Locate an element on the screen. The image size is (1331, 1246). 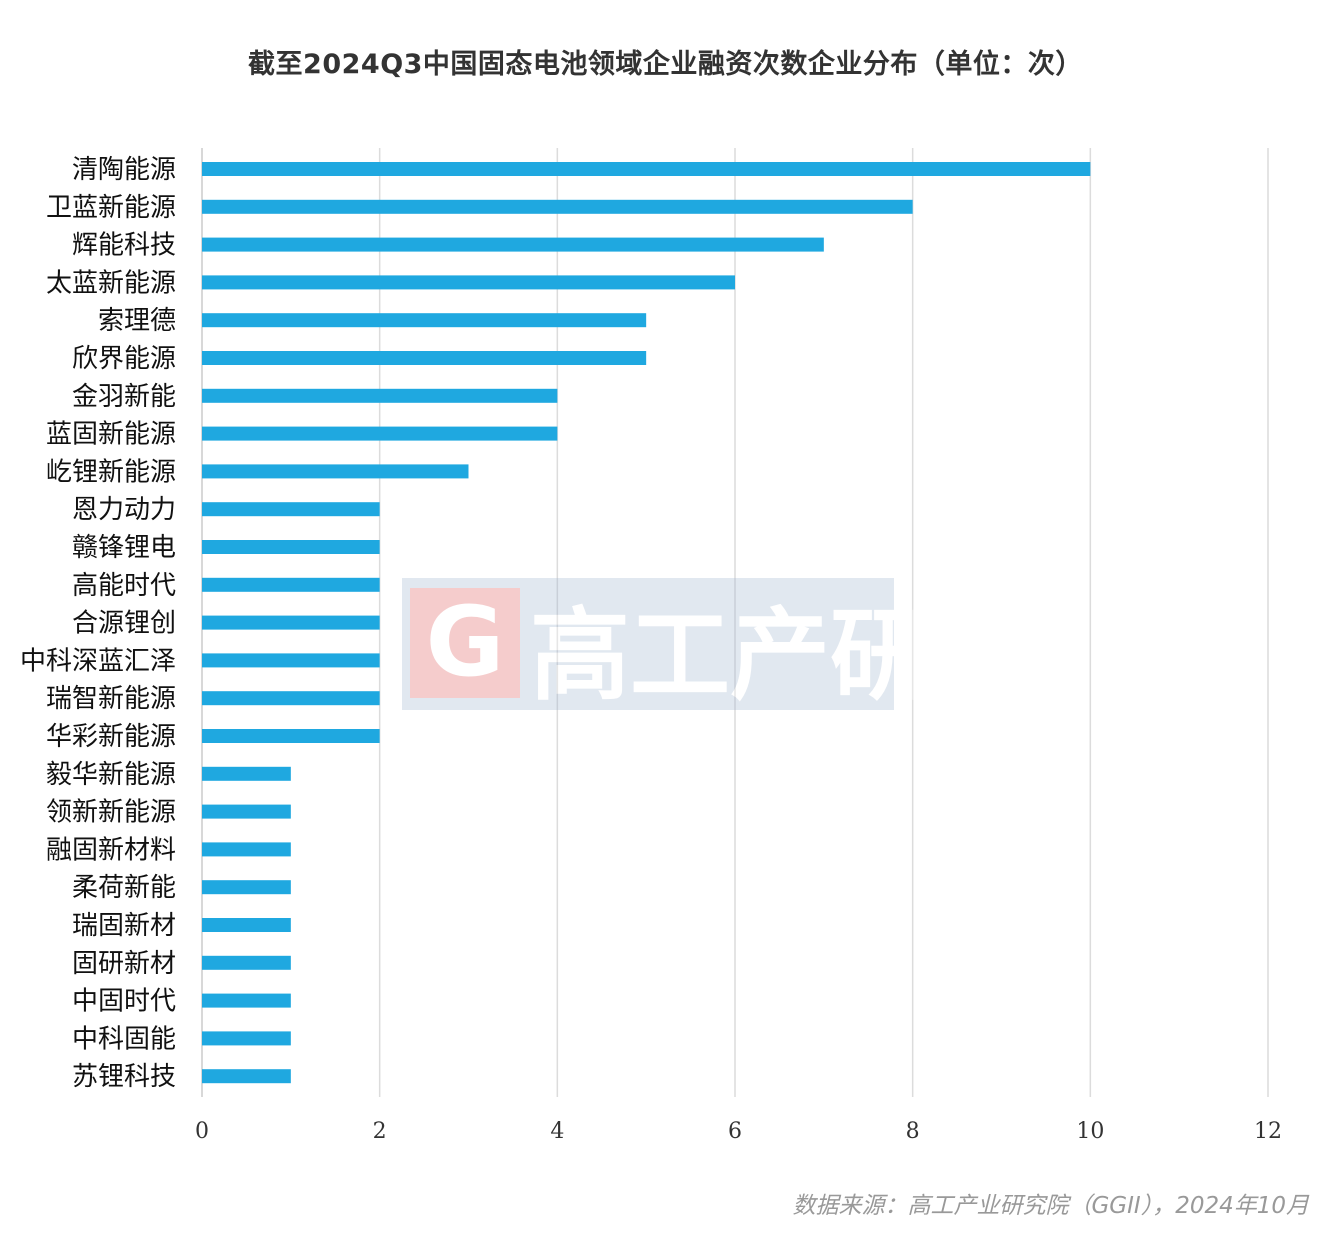
category-label: 清陶能源 is located at coordinates (124, 170).